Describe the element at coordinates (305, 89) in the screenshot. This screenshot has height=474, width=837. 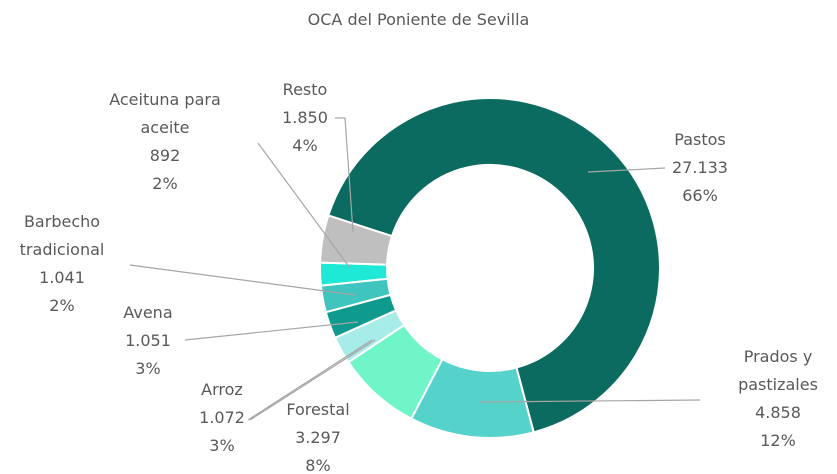
I see `label-name: Resto` at that location.